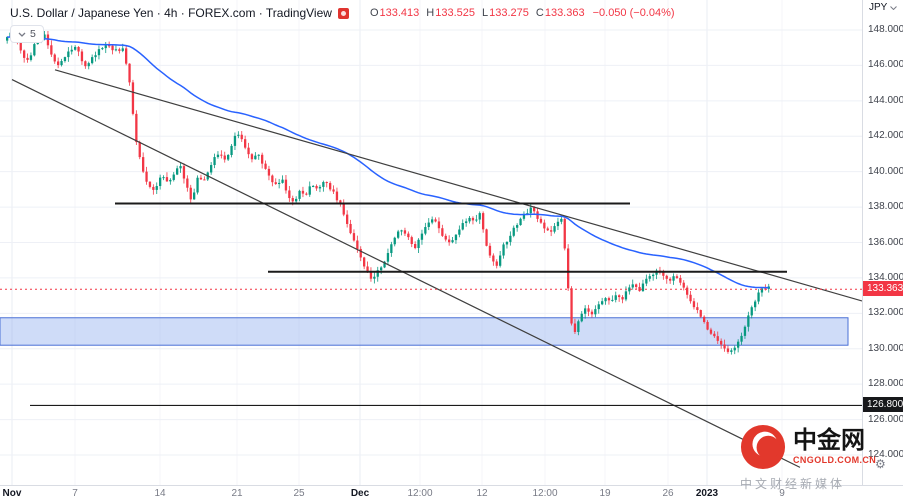  Describe the element at coordinates (829, 440) in the screenshot. I see `watermark-brand: 中金网` at that location.